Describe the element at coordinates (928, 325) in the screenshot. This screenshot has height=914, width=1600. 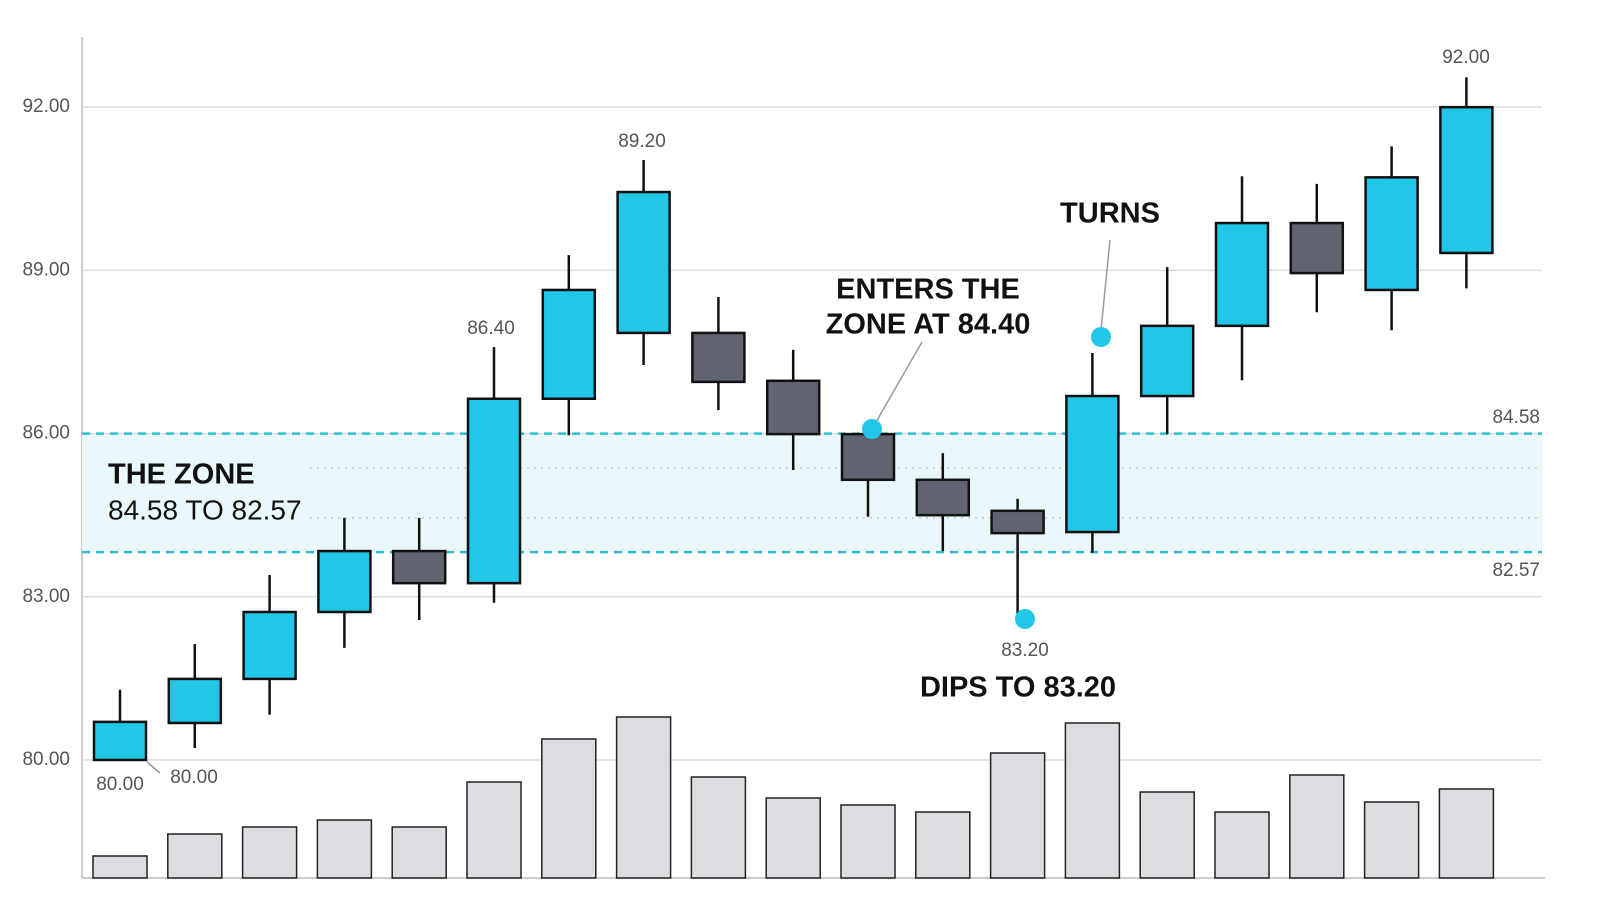
I see `annotation: ZONE AT 84.40` at that location.